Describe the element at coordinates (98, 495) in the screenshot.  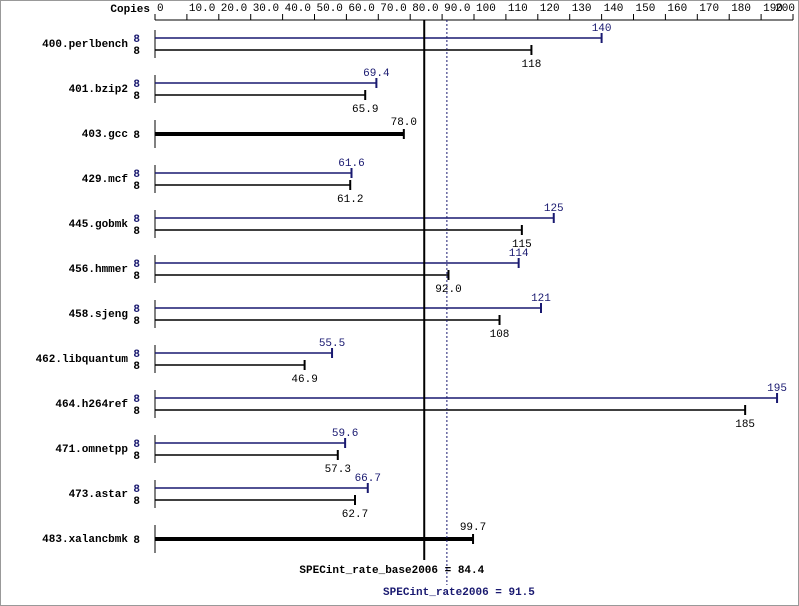
I see `category-label: 473.astar` at that location.